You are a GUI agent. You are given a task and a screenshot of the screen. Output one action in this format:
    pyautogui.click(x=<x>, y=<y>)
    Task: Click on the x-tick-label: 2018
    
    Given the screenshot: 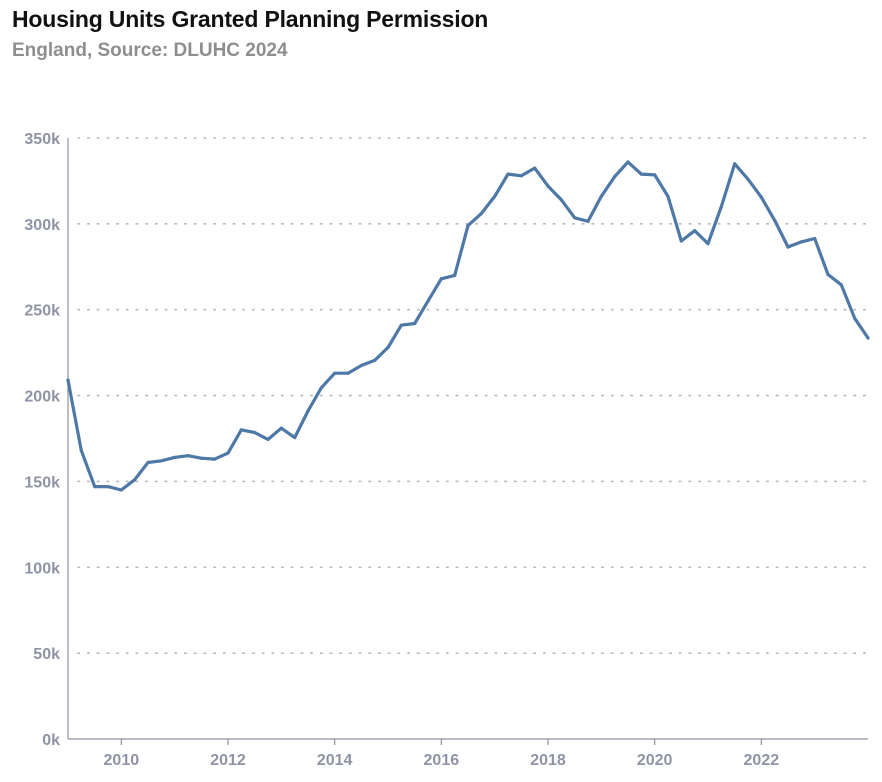 What is the action you would take?
    pyautogui.click(x=548, y=760)
    